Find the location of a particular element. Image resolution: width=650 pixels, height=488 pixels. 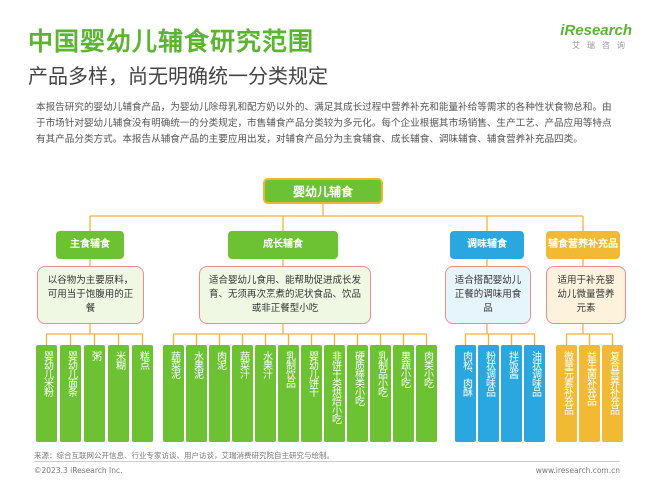

leaf-staple-3: 米糊 is located at coordinates (118, 393).